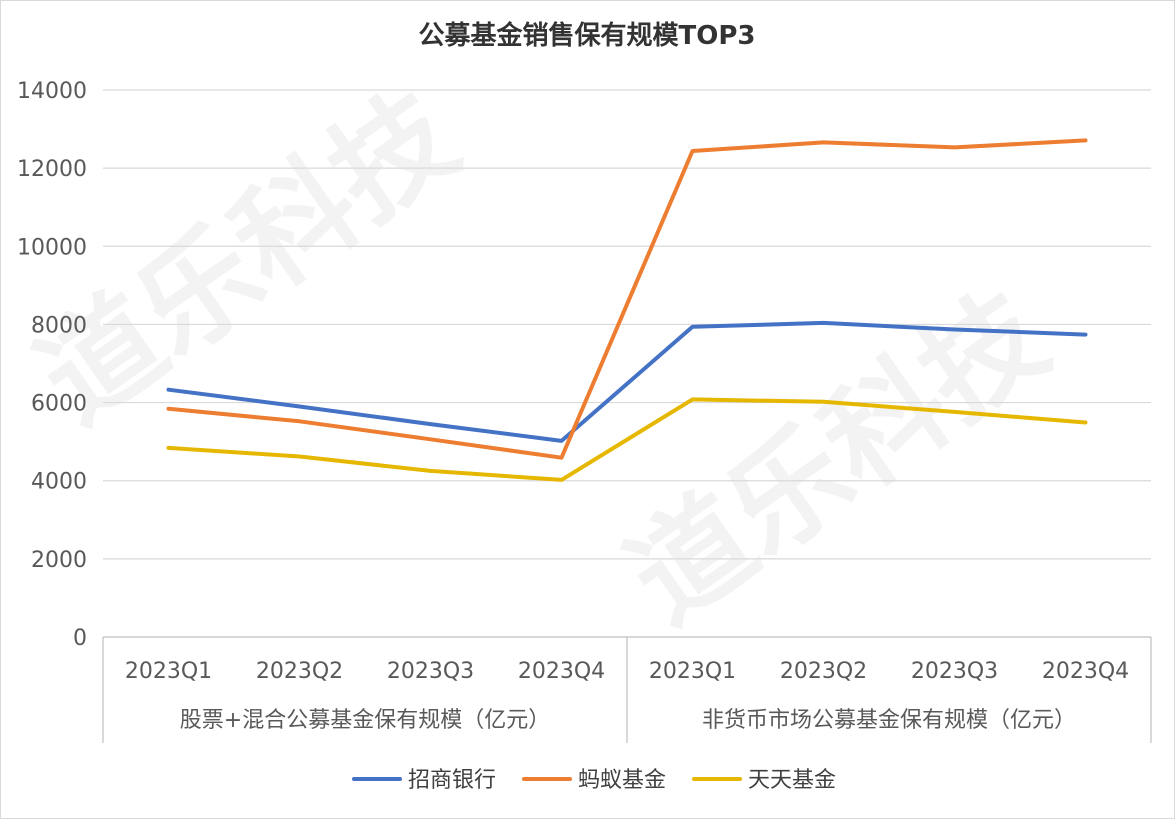  What do you see at coordinates (52, 169) in the screenshot?
I see `y-tick-label: 12000` at bounding box center [52, 169].